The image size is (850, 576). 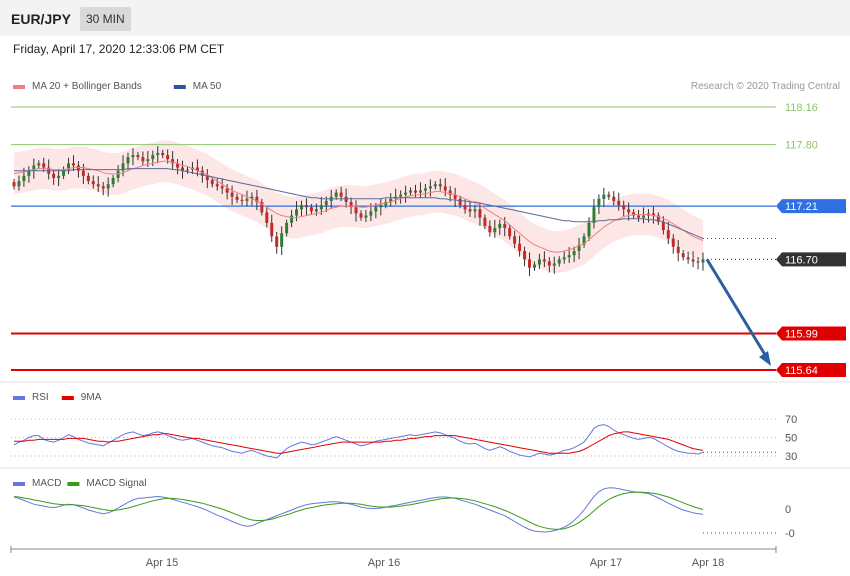 I want to click on macd-line, so click(x=358, y=510).